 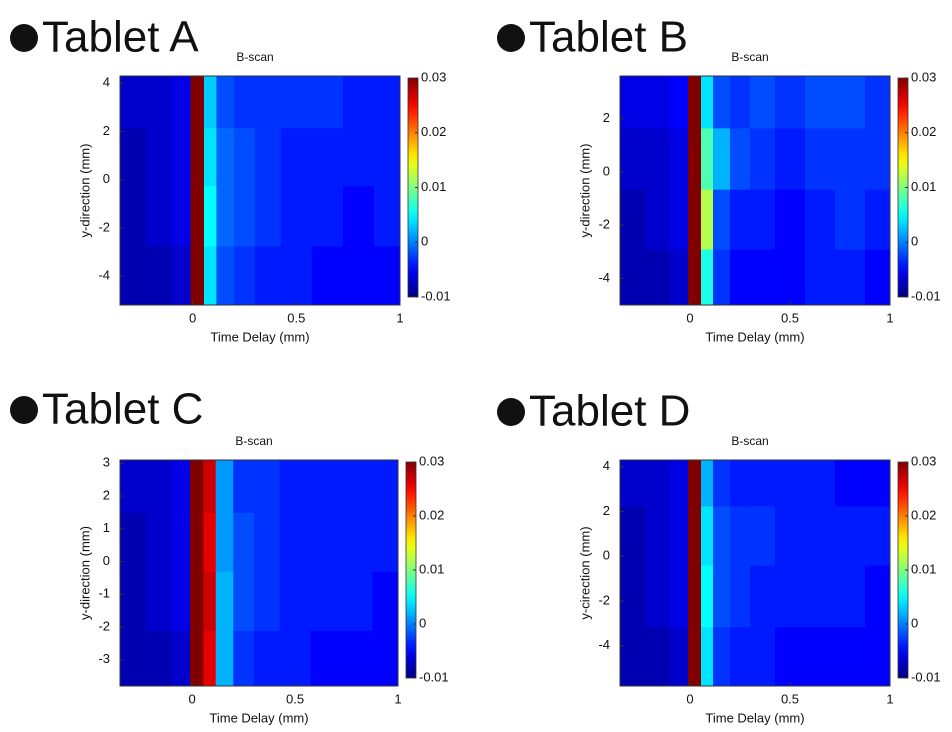 What do you see at coordinates (422, 622) in the screenshot?
I see `colorbar-tick-label: 0` at bounding box center [422, 622].